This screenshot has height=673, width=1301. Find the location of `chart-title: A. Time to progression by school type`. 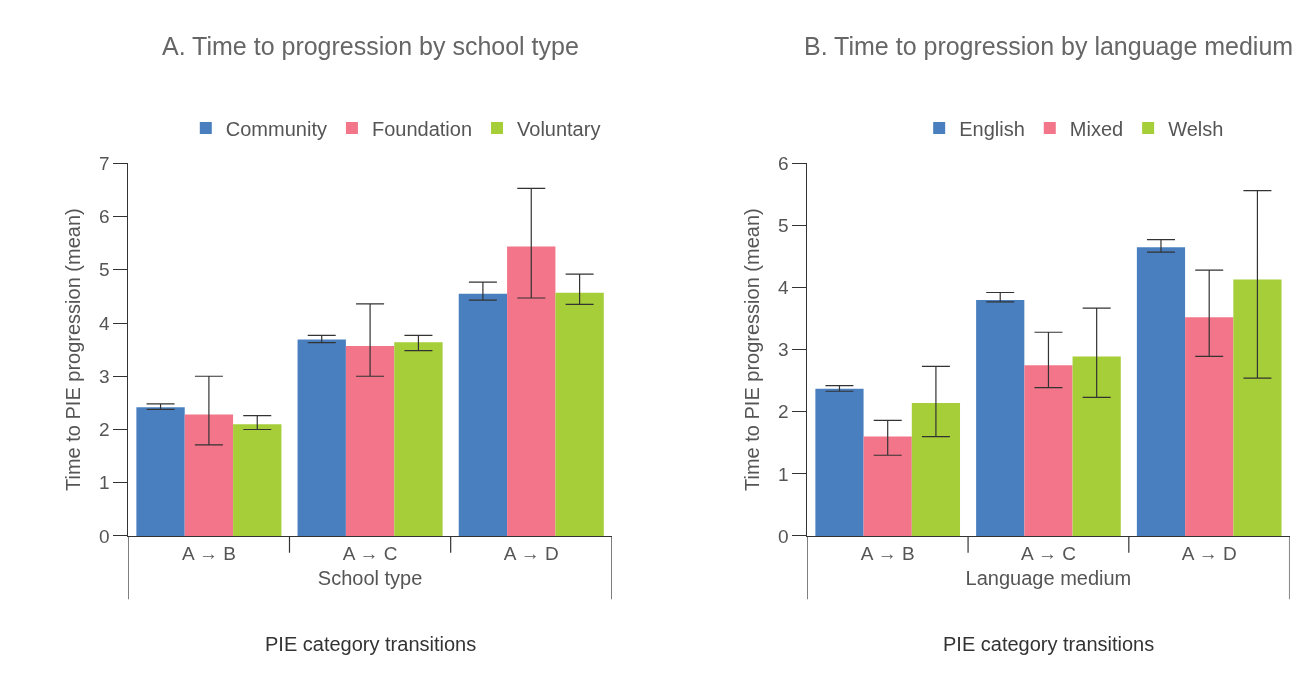

chart-title: A. Time to progression by school type is located at coordinates (370, 46).